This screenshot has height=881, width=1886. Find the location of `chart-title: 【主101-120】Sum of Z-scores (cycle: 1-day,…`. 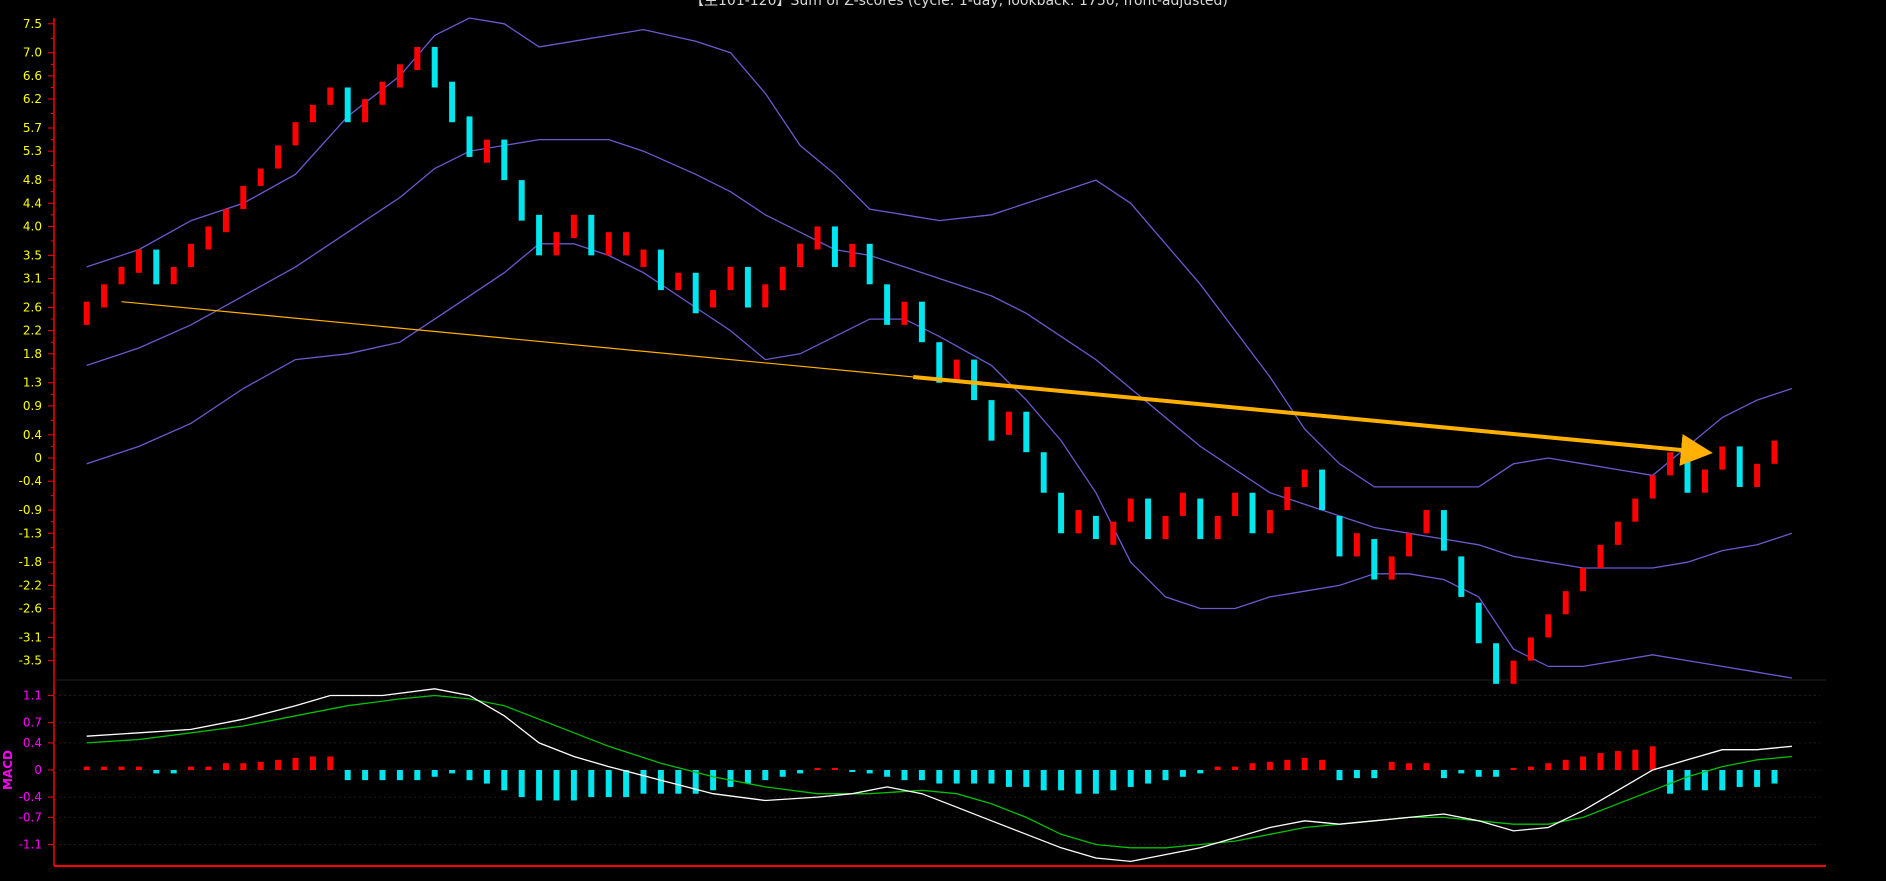

chart-title: 【主101-120】Sum of Z-scores (cycle: 1-day,… is located at coordinates (959, 4).